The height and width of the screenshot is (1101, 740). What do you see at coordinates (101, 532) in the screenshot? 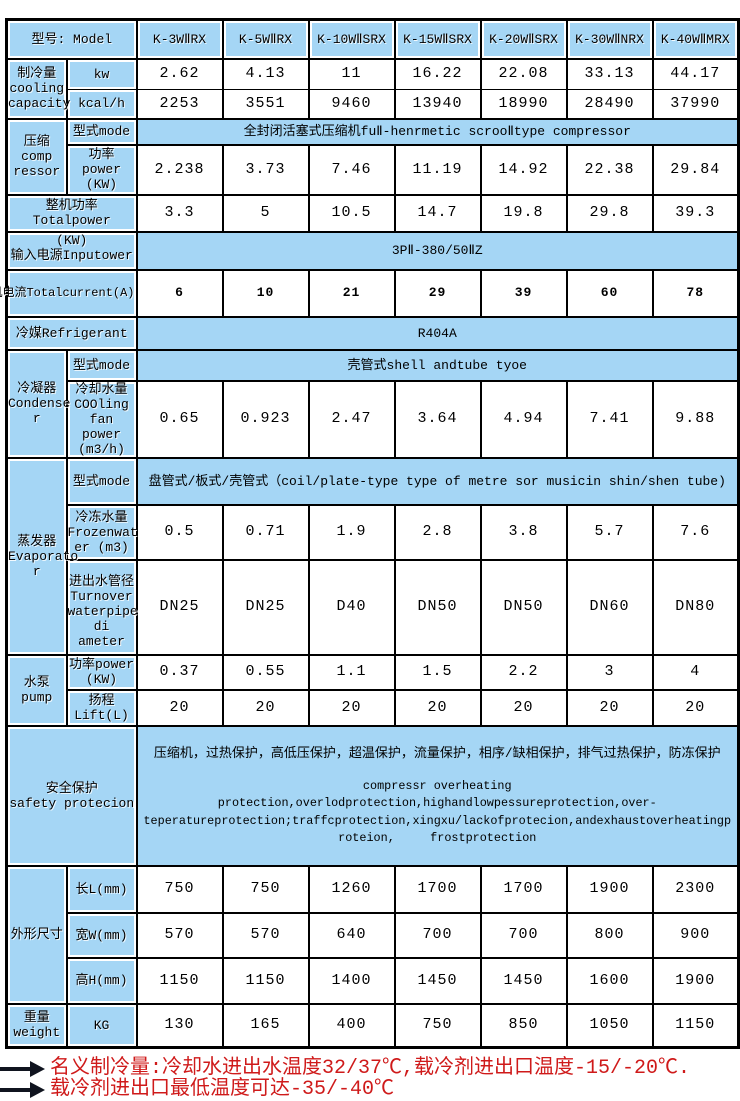
I see `row-label-frozen-water: 冷冻水量 Frozenwat er (m3)` at bounding box center [101, 532].